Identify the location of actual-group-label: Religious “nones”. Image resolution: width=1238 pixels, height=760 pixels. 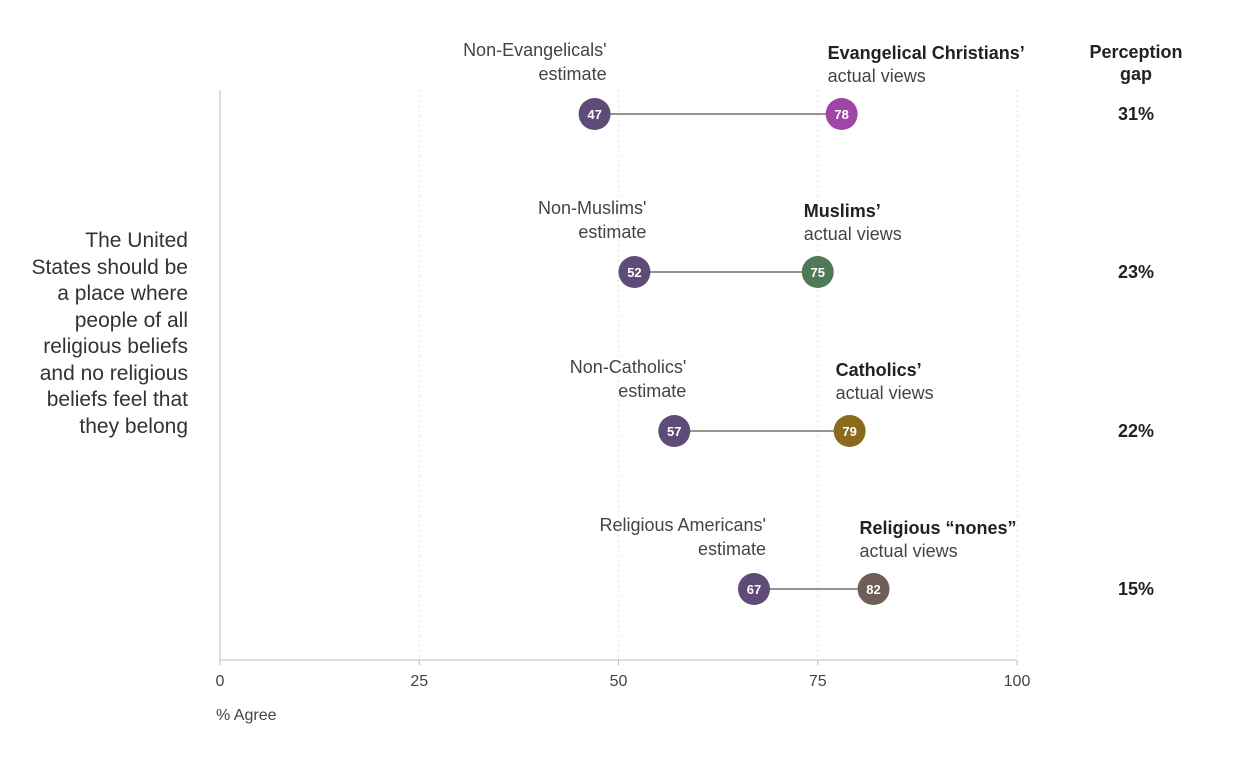
(938, 528).